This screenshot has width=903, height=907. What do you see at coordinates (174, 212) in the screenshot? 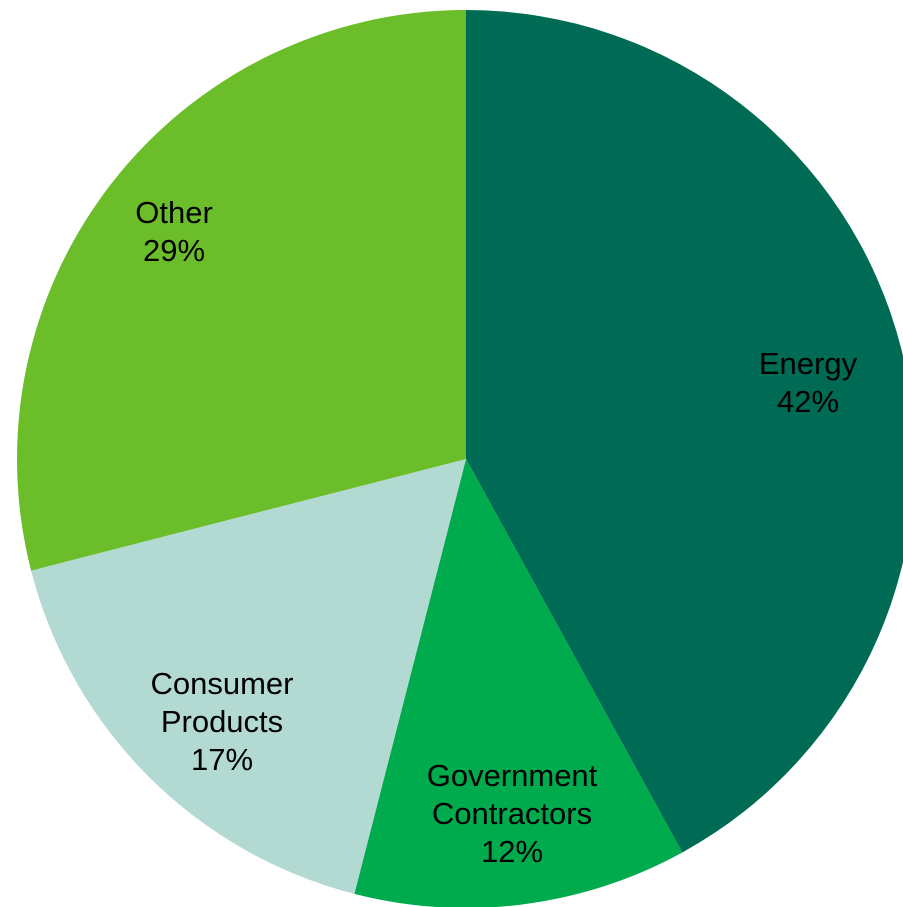
I see `slice-name-line: Other` at bounding box center [174, 212].